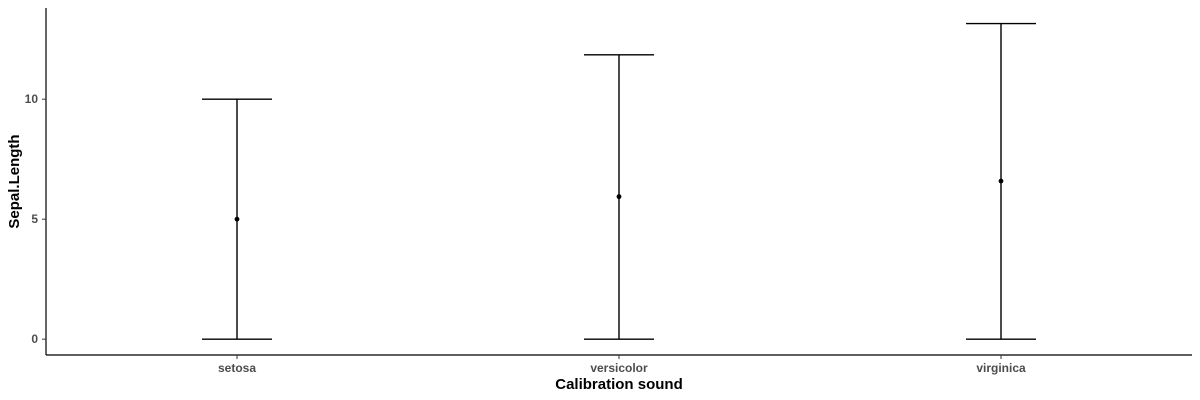 This screenshot has height=400, width=1200. I want to click on x-tick-label-setosa: setosa, so click(237, 368).